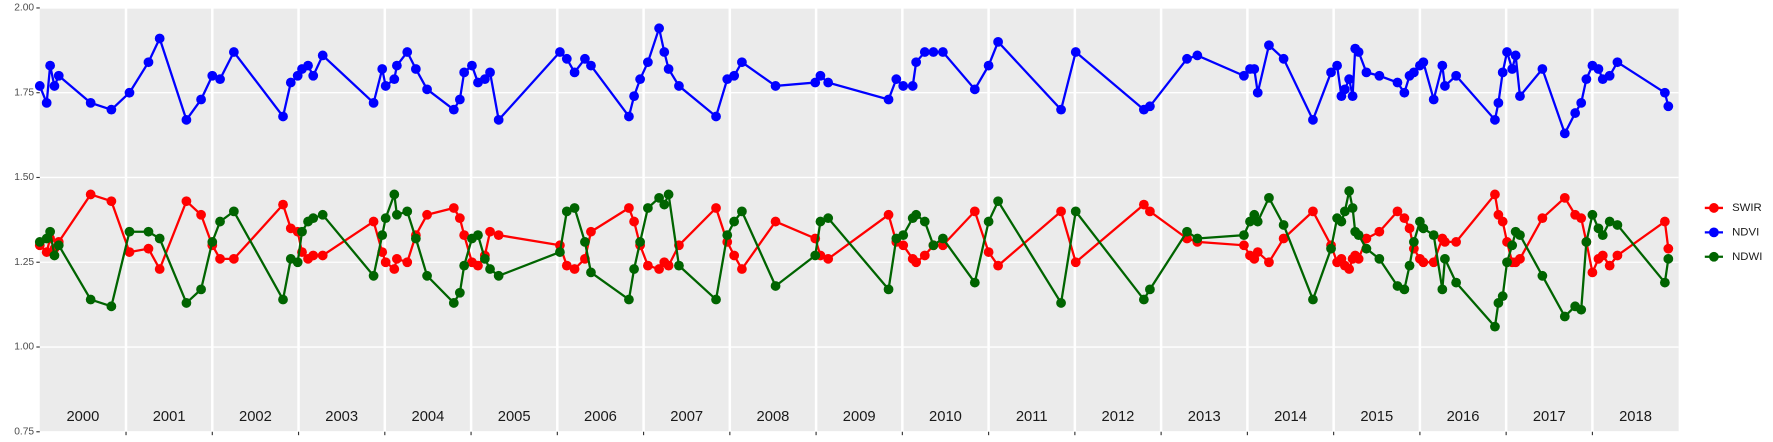 Image resolution: width=1773 pixels, height=442 pixels. What do you see at coordinates (24, 262) in the screenshot?
I see `y-tick-label: 1.25` at bounding box center [24, 262].